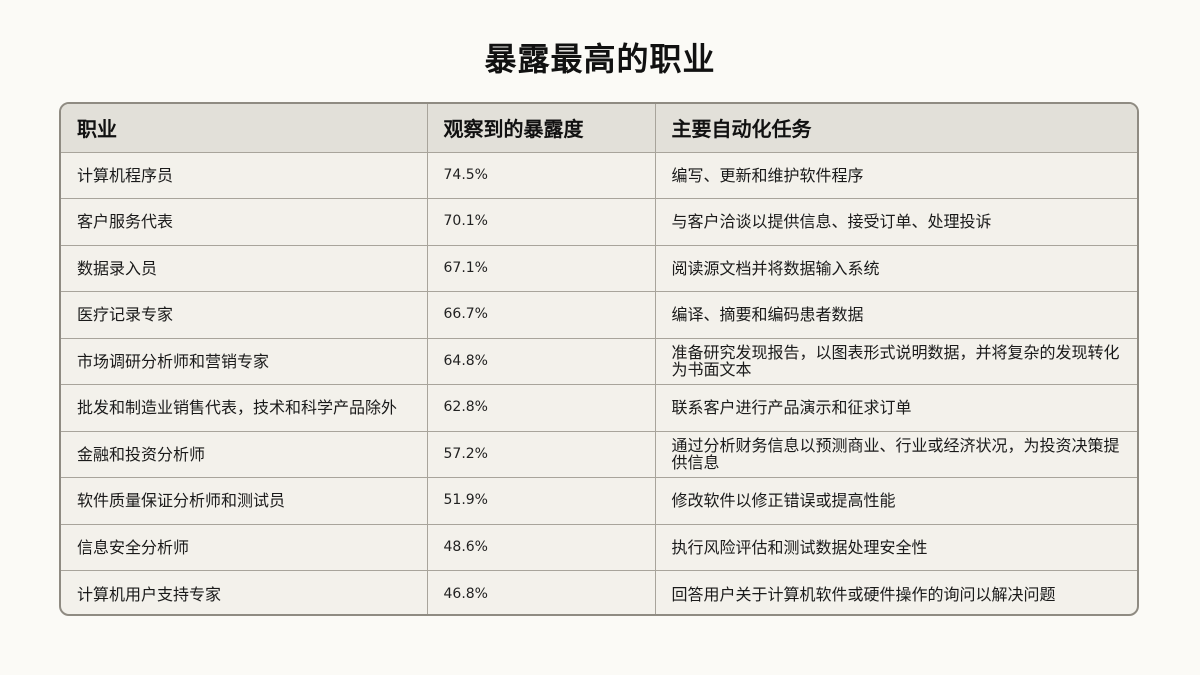 The width and height of the screenshot is (1200, 675). What do you see at coordinates (896, 361) in the screenshot?
I see `tasks-cell: 准备研究发现报告，以图表形式说明数据，并将复杂的发现转化为书面文本` at bounding box center [896, 361].